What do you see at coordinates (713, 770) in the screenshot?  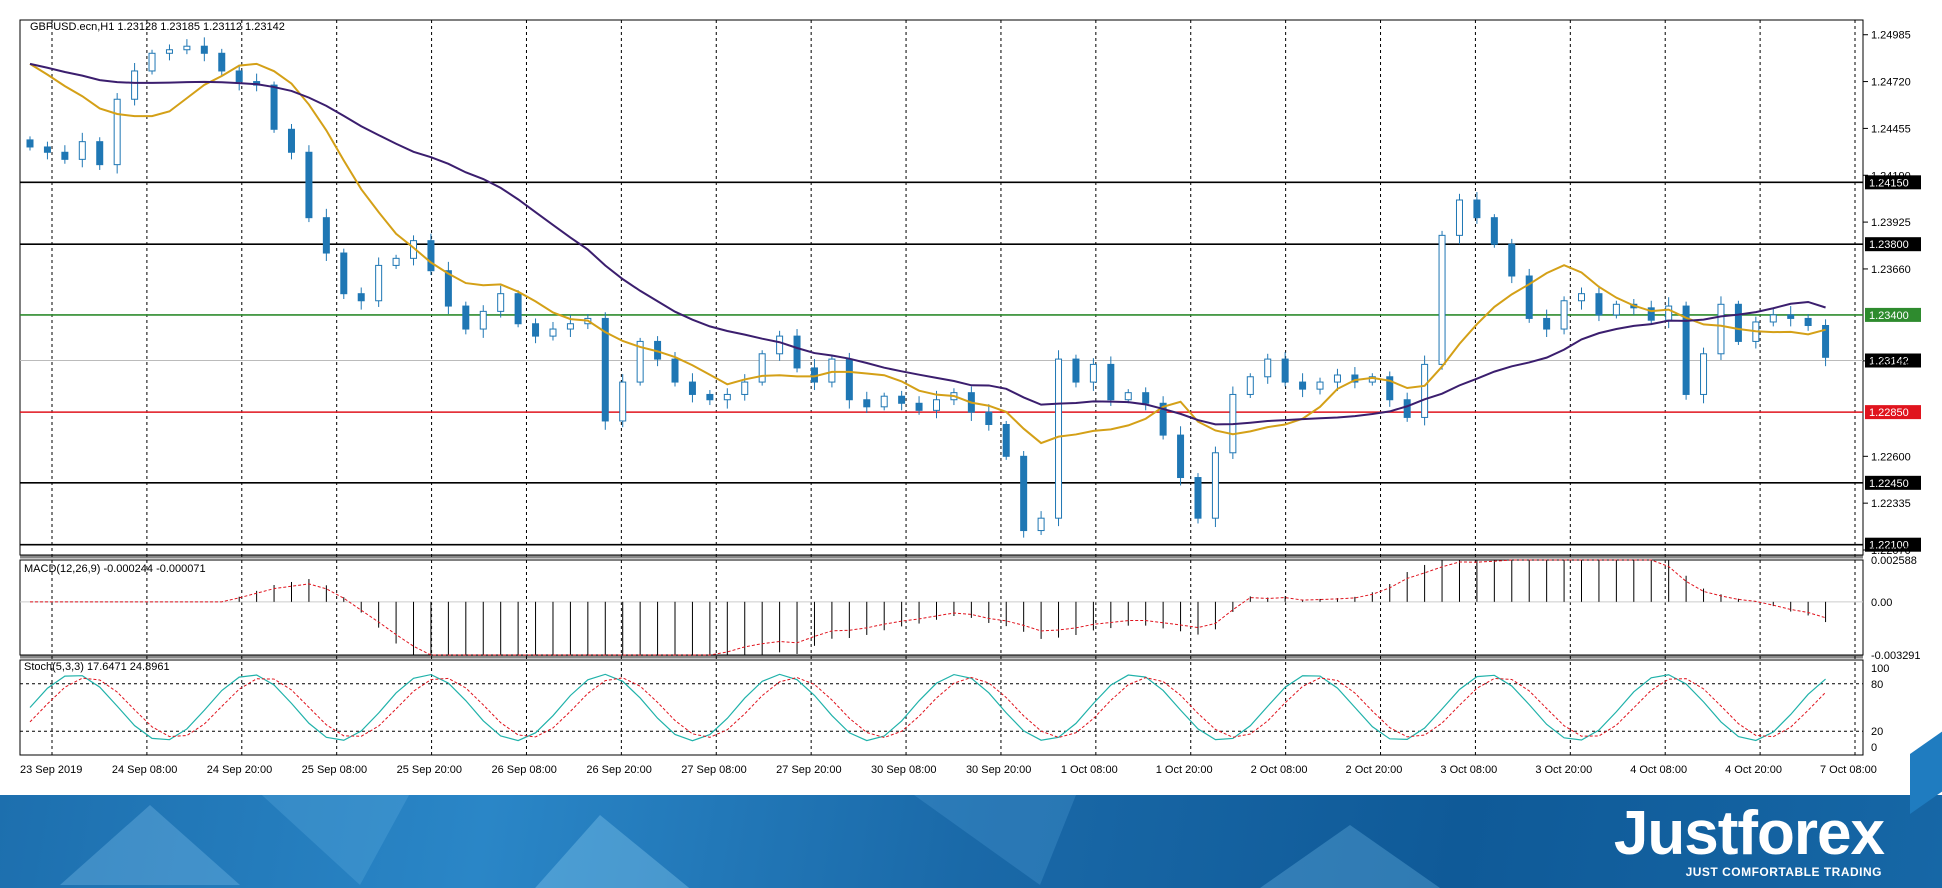 I see `x-tick-label: 27 Sep 08:00` at bounding box center [713, 770].